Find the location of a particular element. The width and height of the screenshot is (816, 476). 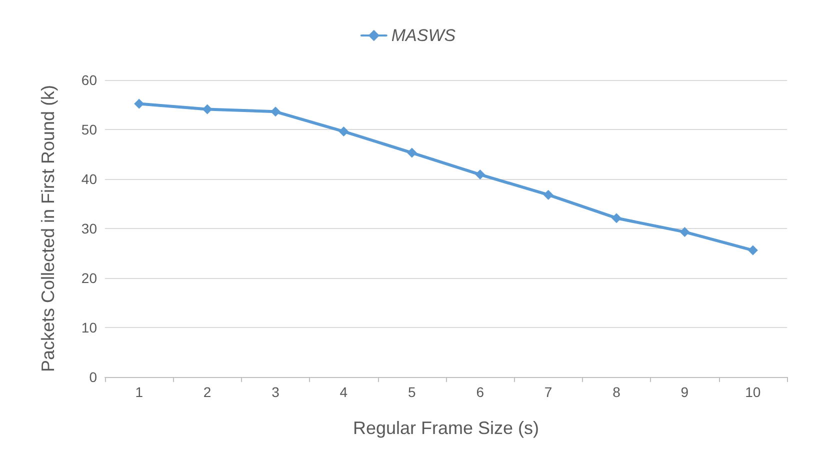

y-tick-label: 0 is located at coordinates (93, 377).